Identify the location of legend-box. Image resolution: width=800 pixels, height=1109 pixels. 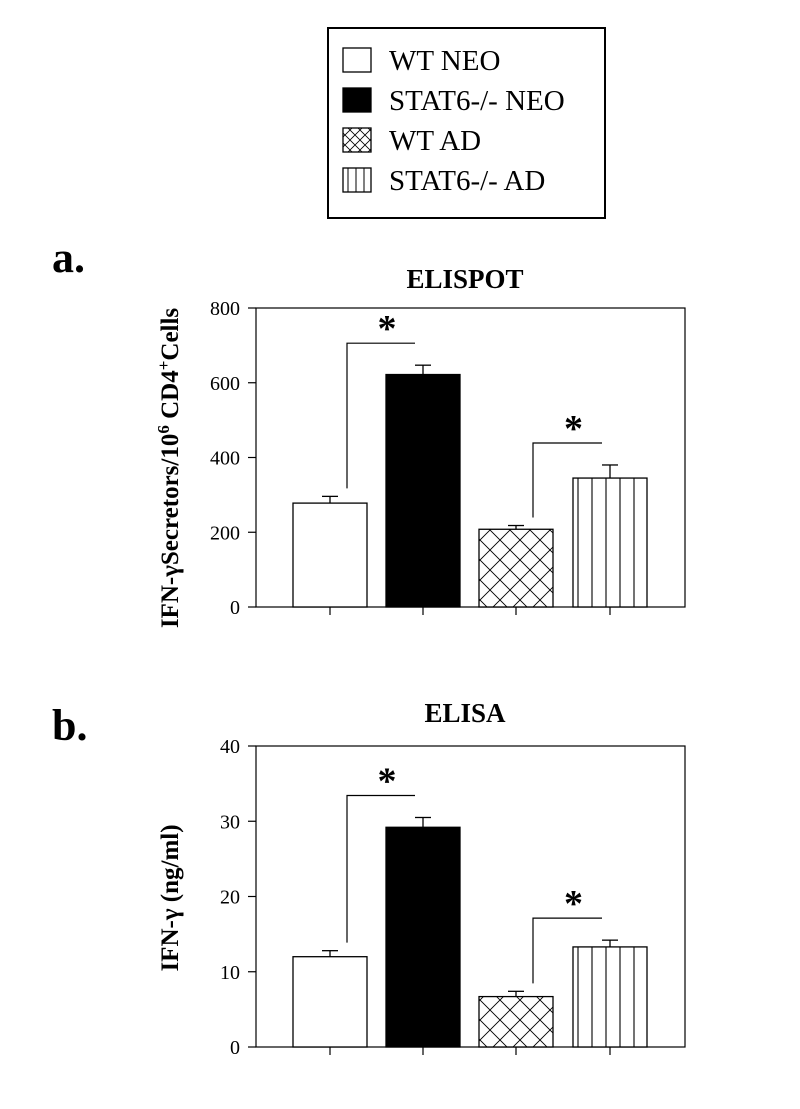
(466, 123).